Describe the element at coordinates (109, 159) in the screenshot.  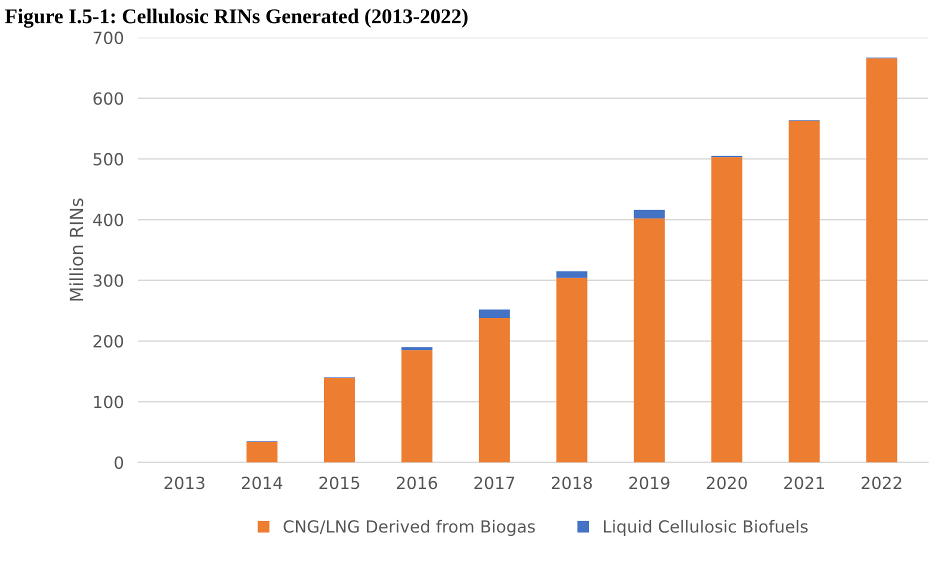
I see `y-tick-label: 500` at that location.